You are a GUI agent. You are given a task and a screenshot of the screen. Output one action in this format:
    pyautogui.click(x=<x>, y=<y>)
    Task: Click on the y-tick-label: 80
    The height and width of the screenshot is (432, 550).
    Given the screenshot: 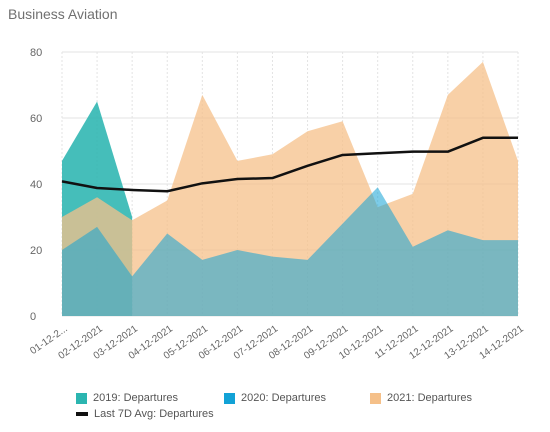 What is the action you would take?
    pyautogui.click(x=36, y=53)
    